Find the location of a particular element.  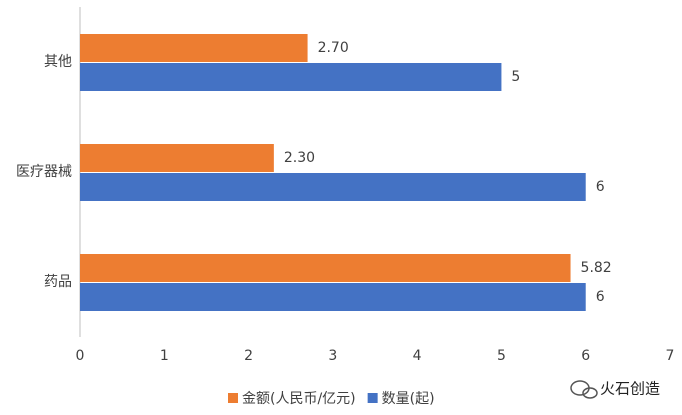

x-tick-label: 7 is located at coordinates (670, 356).